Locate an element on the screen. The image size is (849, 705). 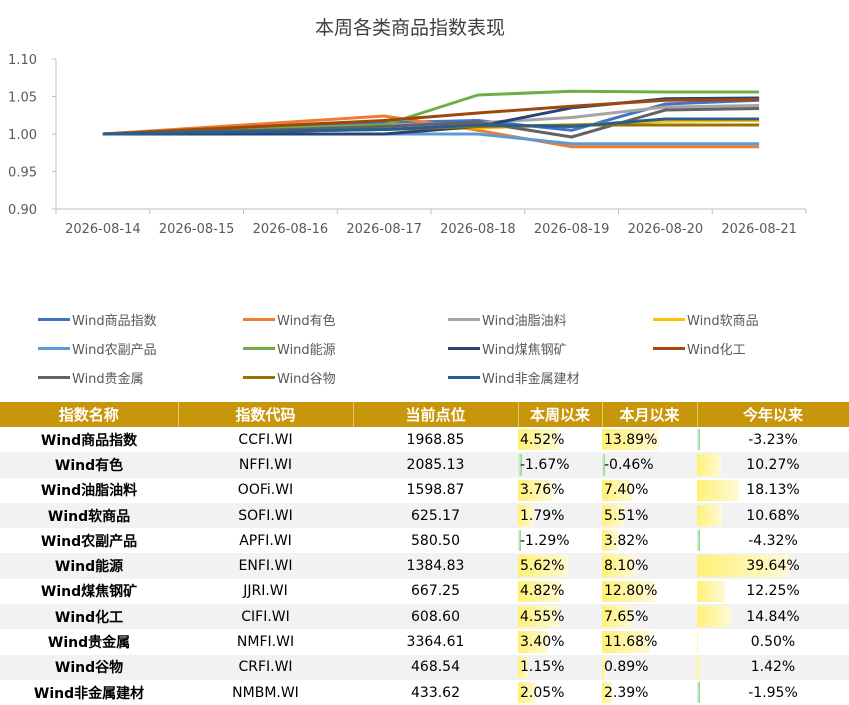
header-week: 本周以来 is located at coordinates (560, 414).